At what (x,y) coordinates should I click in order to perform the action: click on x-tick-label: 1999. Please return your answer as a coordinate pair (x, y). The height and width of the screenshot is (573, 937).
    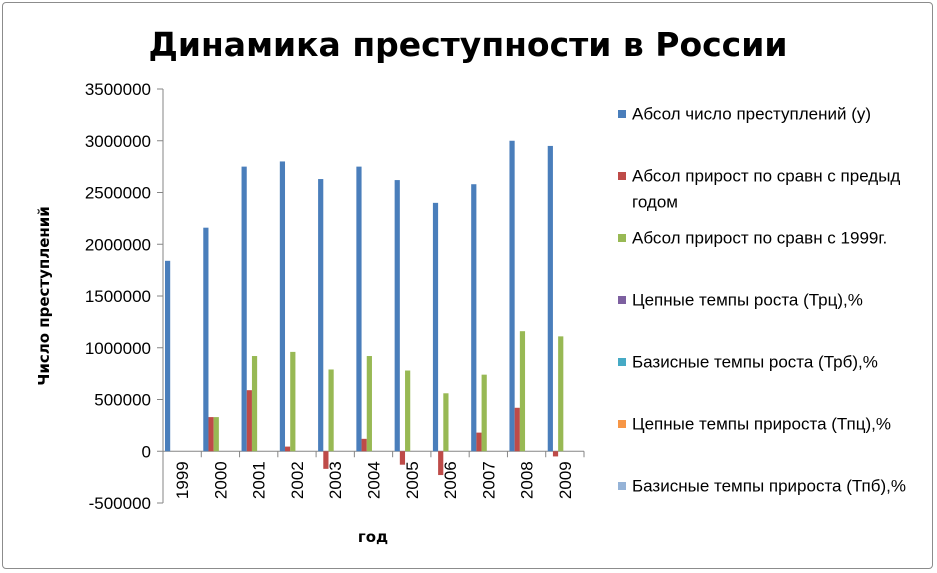
    Looking at the image, I should click on (182, 480).